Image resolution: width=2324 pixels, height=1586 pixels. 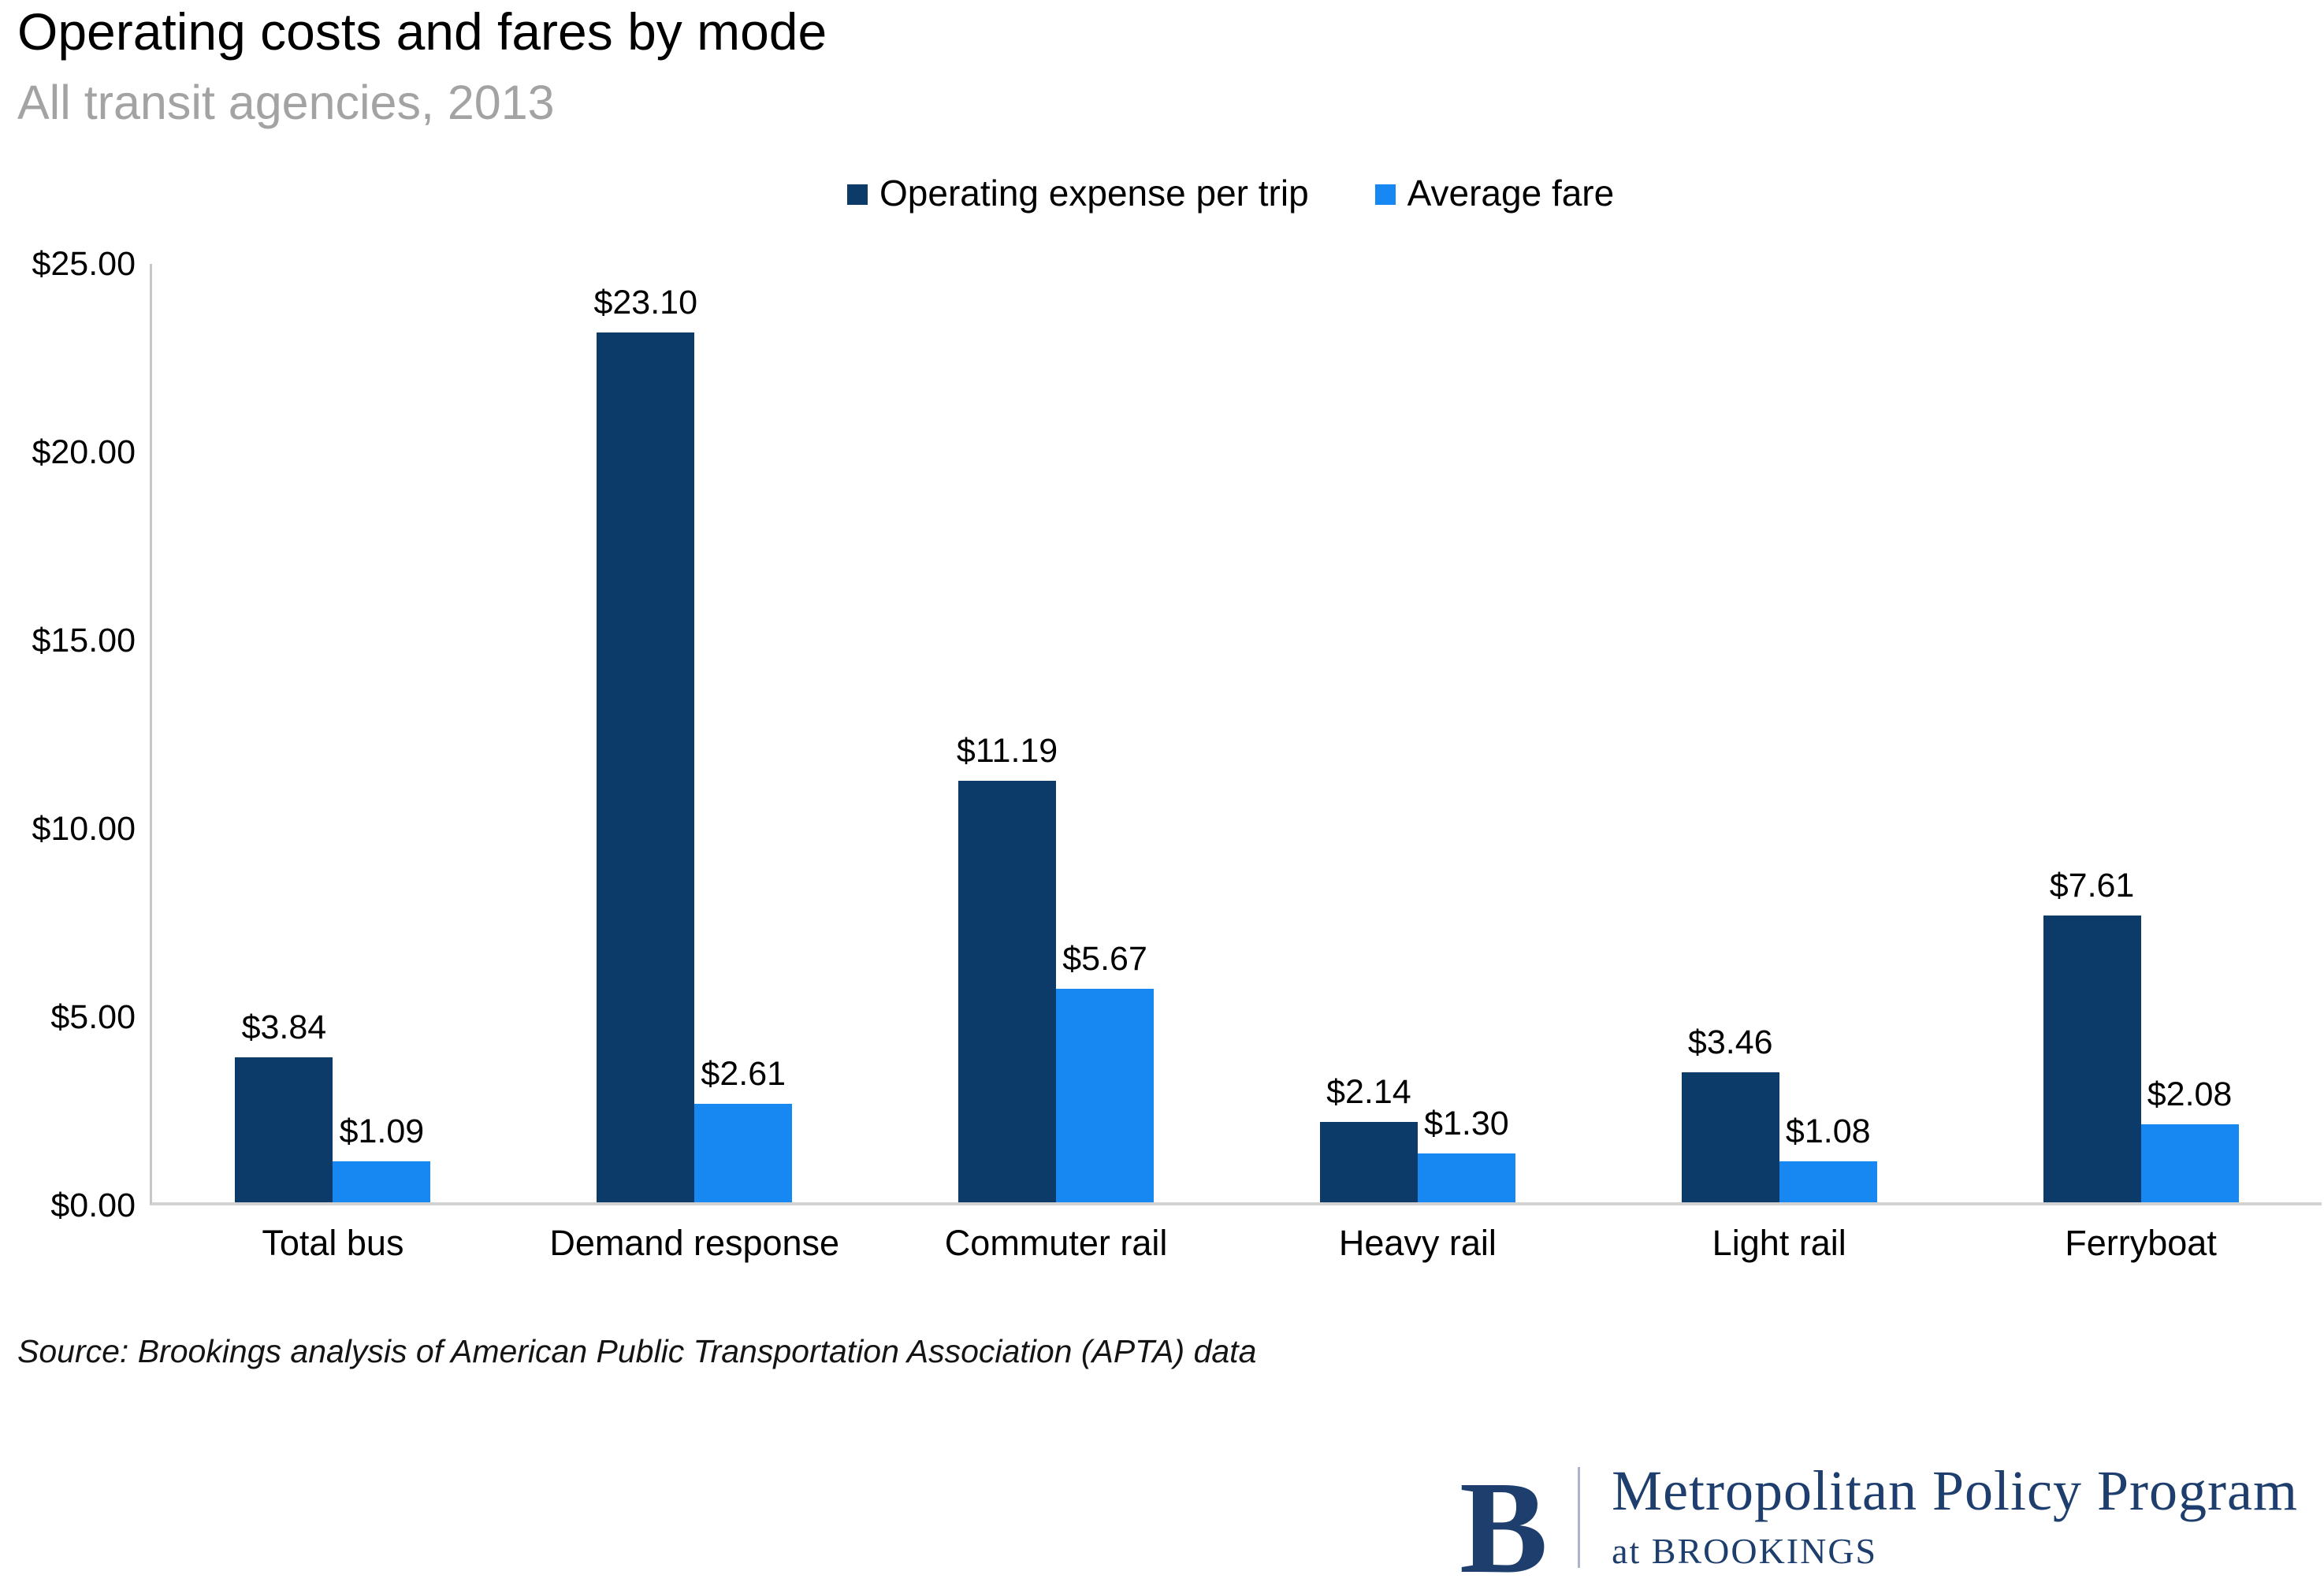 I want to click on category-label: Total bus, so click(x=333, y=1243).